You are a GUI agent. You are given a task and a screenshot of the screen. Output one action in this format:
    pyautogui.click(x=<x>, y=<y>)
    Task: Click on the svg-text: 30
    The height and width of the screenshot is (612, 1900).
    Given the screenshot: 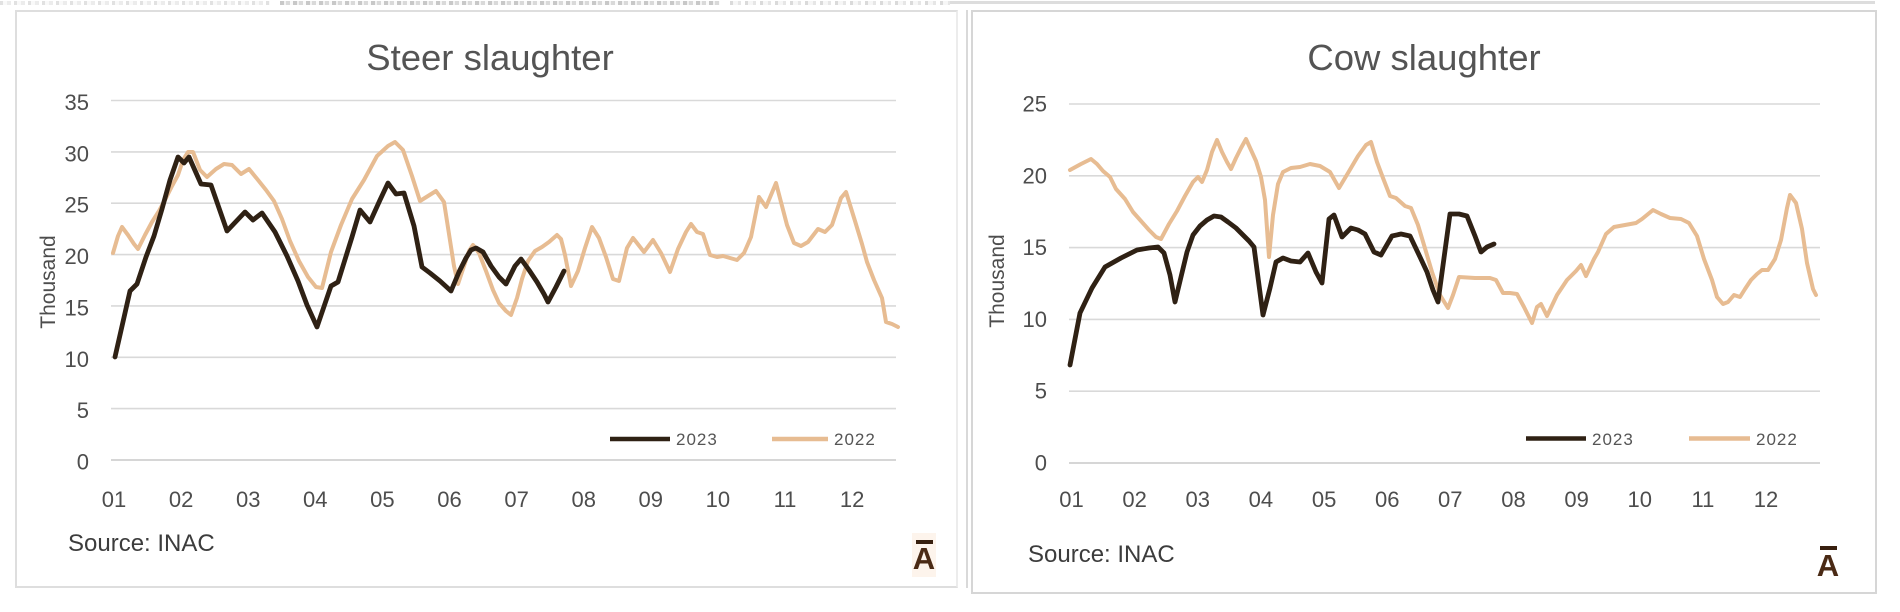 What is the action you would take?
    pyautogui.click(x=77, y=153)
    